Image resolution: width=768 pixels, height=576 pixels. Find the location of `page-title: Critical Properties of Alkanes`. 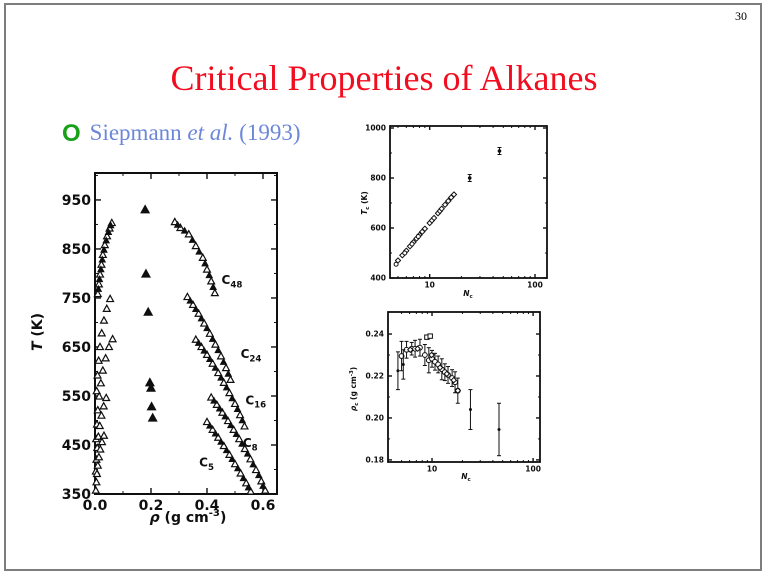

page-title: Critical Properties of Alkanes is located at coordinates (384, 78).